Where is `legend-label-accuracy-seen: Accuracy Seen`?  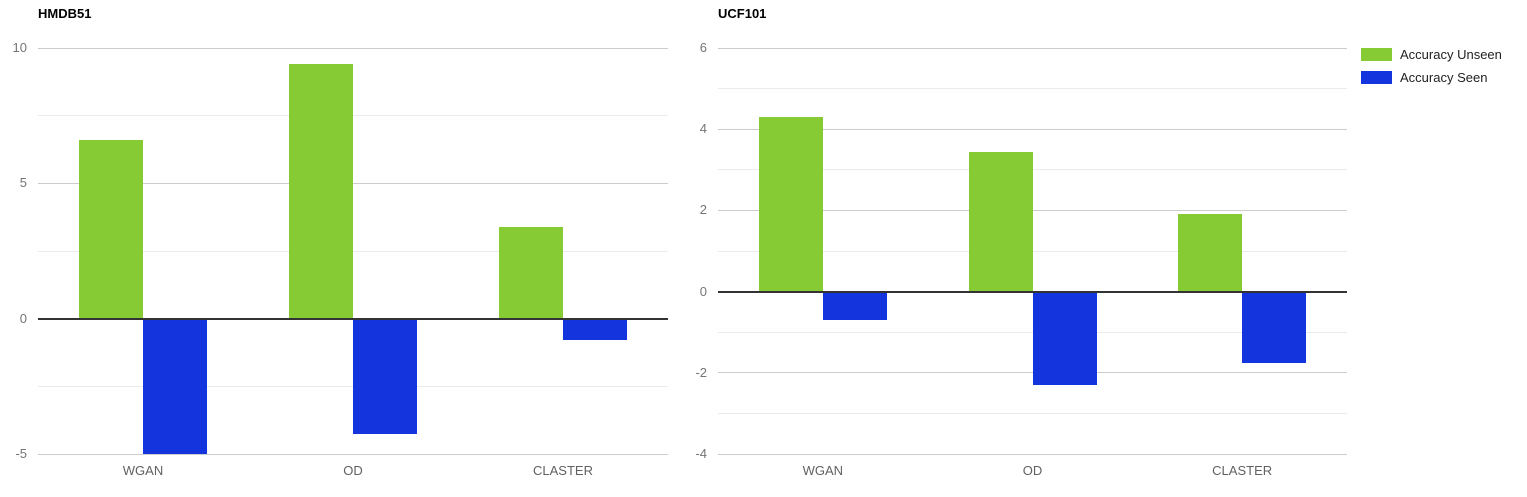
legend-label-accuracy-seen: Accuracy Seen is located at coordinates (1444, 77).